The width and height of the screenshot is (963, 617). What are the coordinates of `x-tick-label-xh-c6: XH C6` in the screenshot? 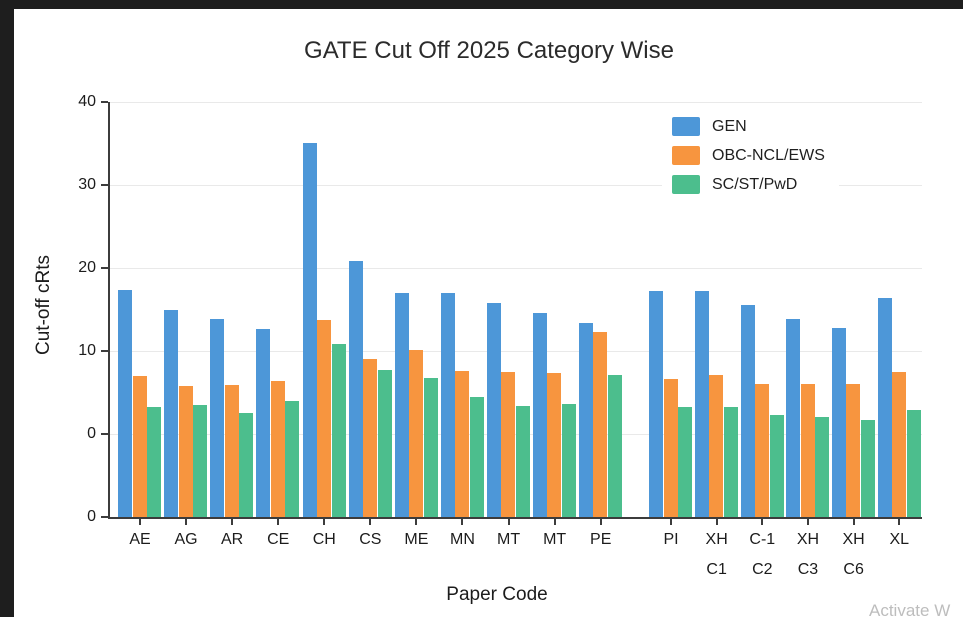 It's located at (853, 554).